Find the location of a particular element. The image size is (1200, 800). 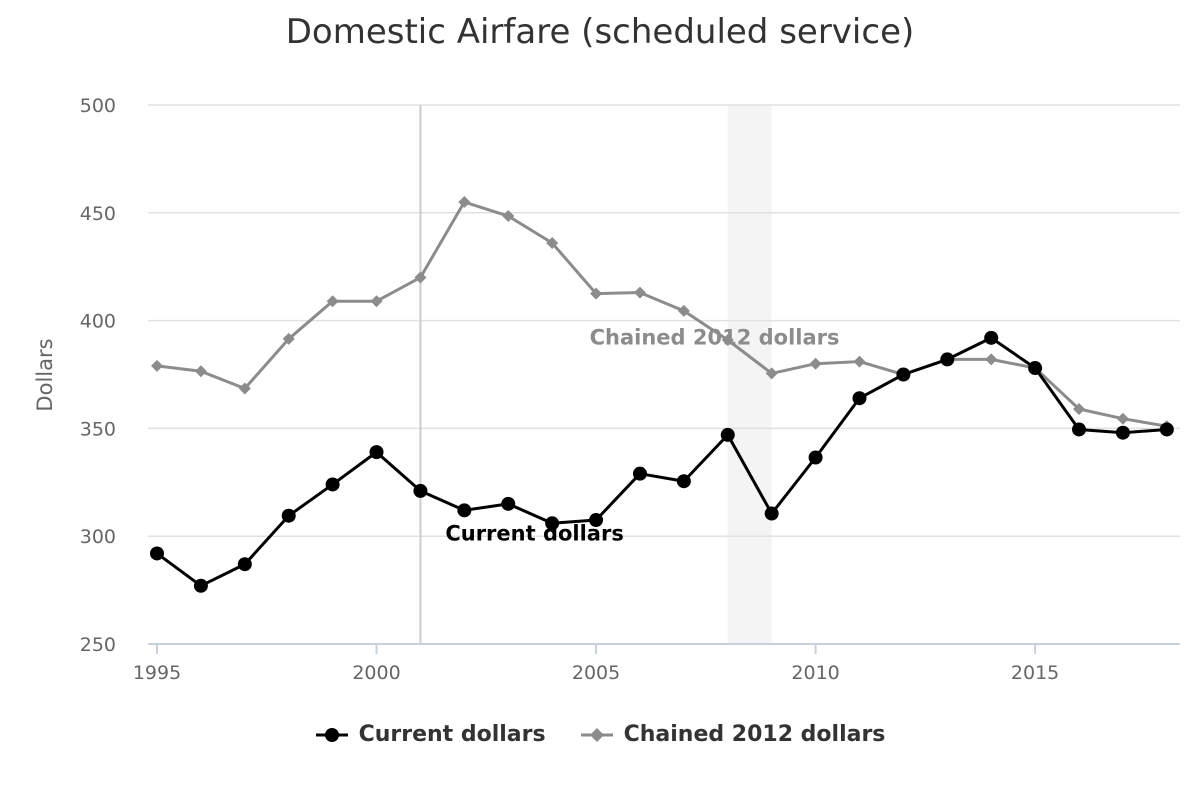

data-point-chained-2012-dollars-2016 is located at coordinates (1079, 408).